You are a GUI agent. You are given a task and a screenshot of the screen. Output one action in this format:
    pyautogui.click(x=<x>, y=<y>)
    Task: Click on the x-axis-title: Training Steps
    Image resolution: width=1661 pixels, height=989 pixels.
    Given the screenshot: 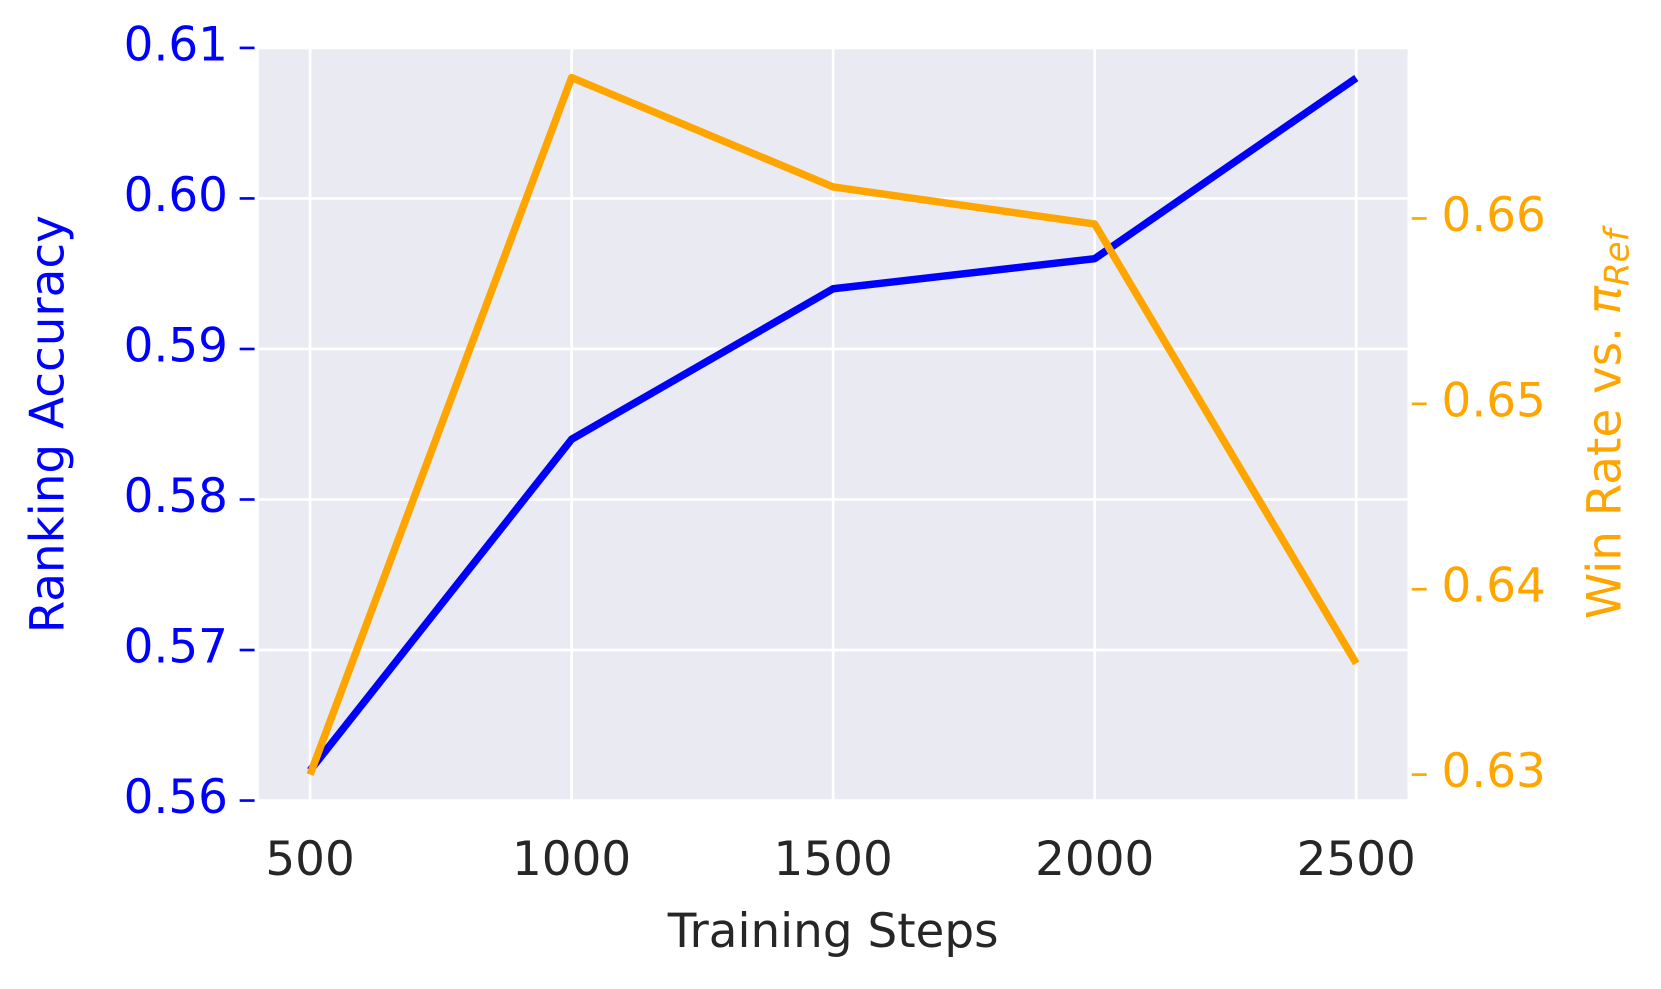 What is the action you would take?
    pyautogui.click(x=833, y=932)
    